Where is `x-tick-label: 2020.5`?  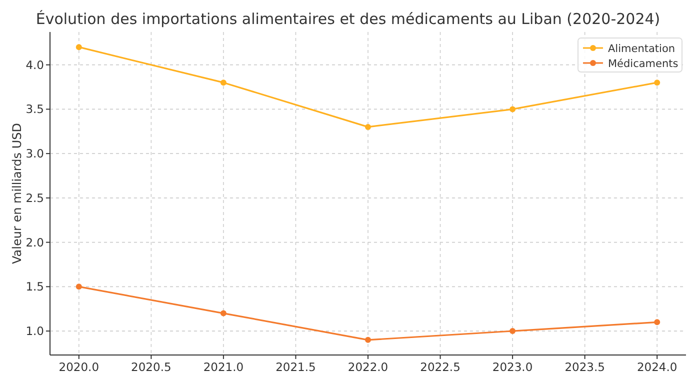
x-tick-label: 2020.5 is located at coordinates (151, 367).